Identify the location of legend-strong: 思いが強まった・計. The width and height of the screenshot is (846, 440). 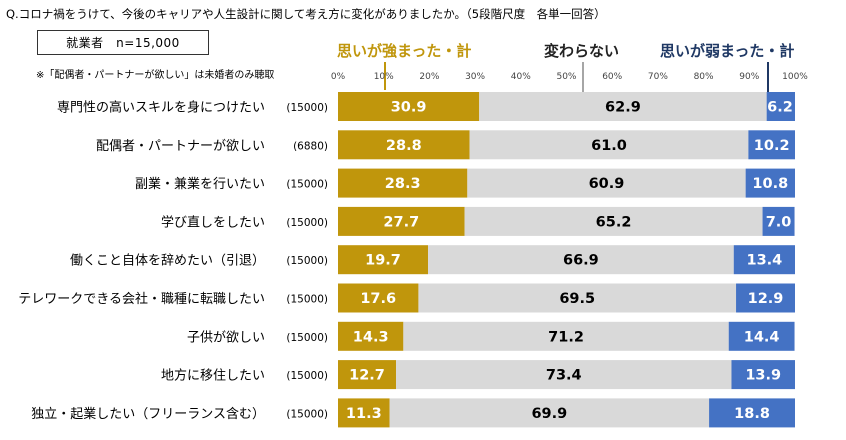
(404, 51).